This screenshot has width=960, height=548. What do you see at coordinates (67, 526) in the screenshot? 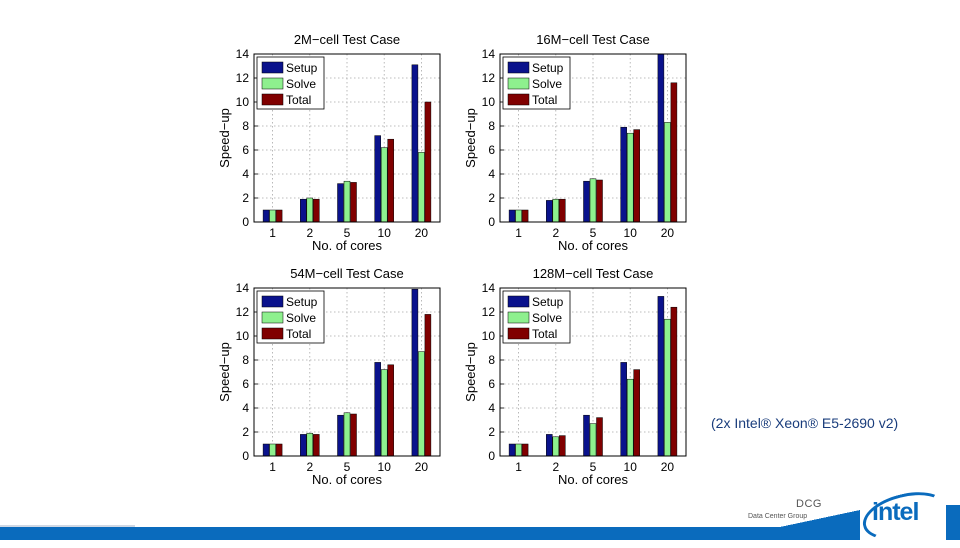
I see `footer-divider` at bounding box center [67, 526].